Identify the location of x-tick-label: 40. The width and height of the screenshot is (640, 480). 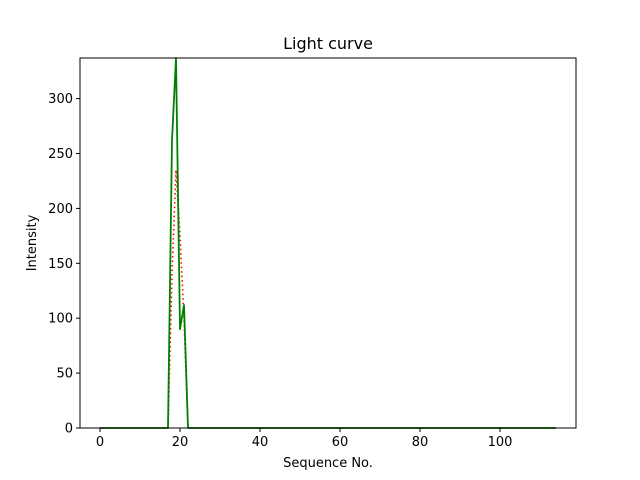
(260, 442).